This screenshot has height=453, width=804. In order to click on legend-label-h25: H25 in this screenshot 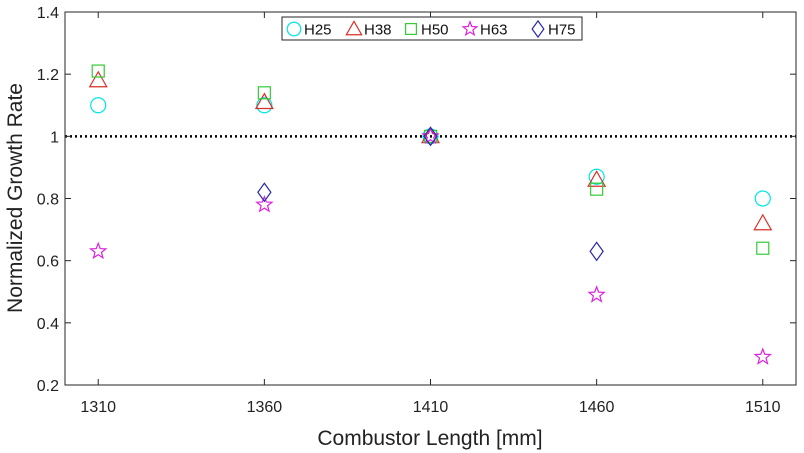, I will do `click(318, 30)`.